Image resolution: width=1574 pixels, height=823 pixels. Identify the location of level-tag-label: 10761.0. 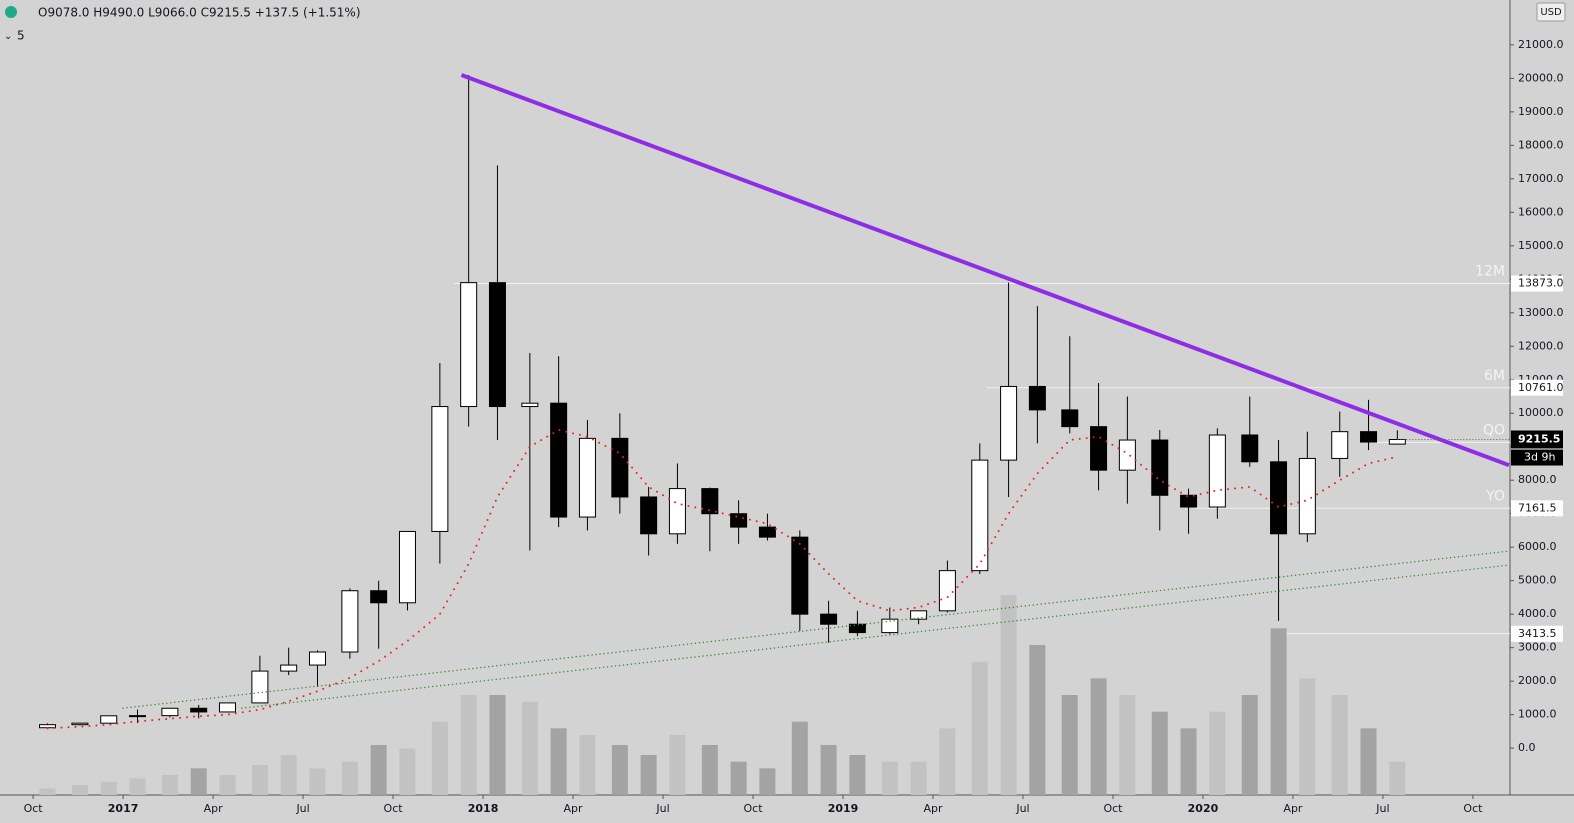
(1541, 387).